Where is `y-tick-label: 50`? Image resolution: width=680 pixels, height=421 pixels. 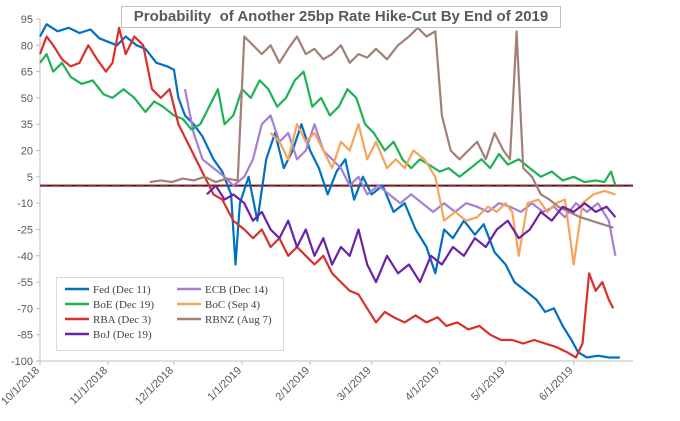 y-tick-label: 50 is located at coordinates (27, 99).